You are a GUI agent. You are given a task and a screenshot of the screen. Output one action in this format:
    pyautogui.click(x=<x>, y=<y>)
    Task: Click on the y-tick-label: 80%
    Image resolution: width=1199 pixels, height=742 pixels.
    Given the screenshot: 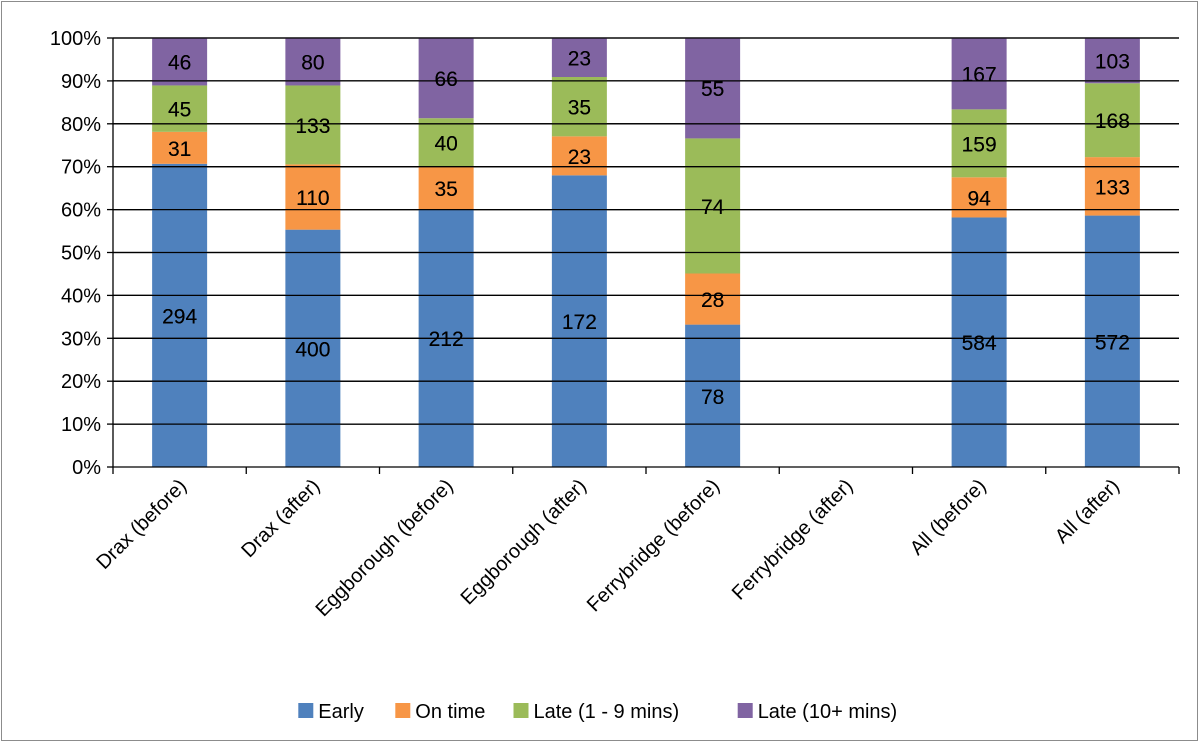 What is the action you would take?
    pyautogui.click(x=81, y=125)
    